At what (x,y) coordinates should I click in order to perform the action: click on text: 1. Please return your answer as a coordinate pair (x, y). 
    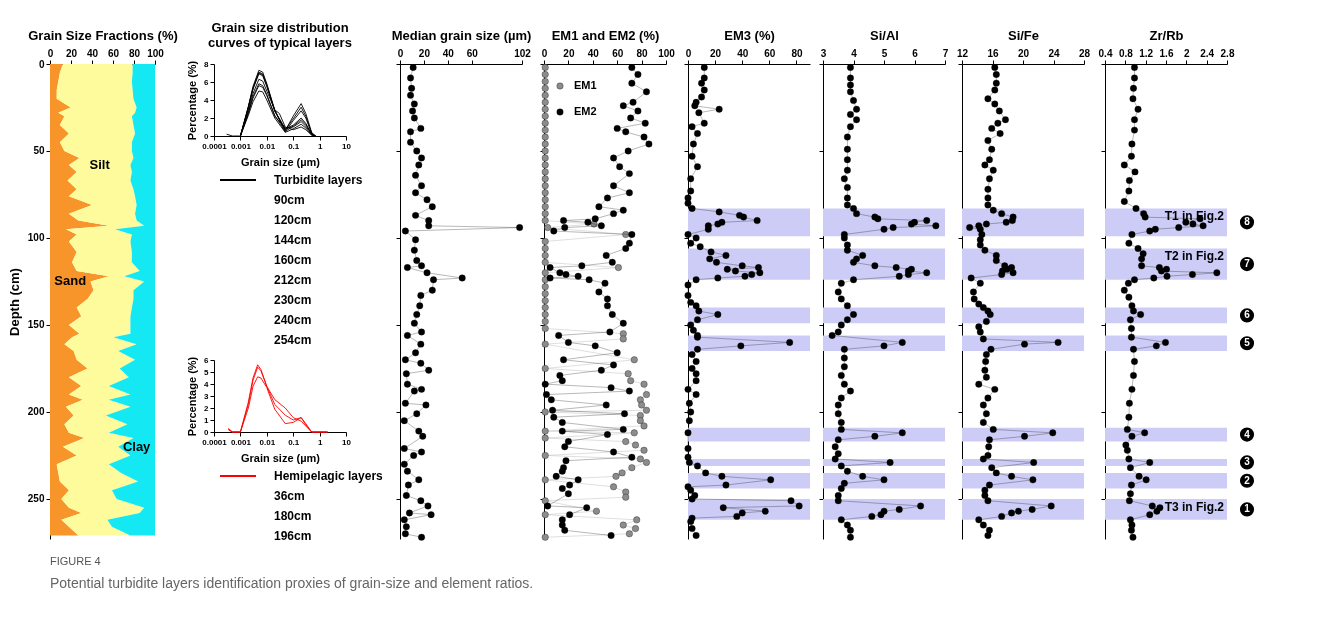
    Looking at the image, I should click on (1247, 509).